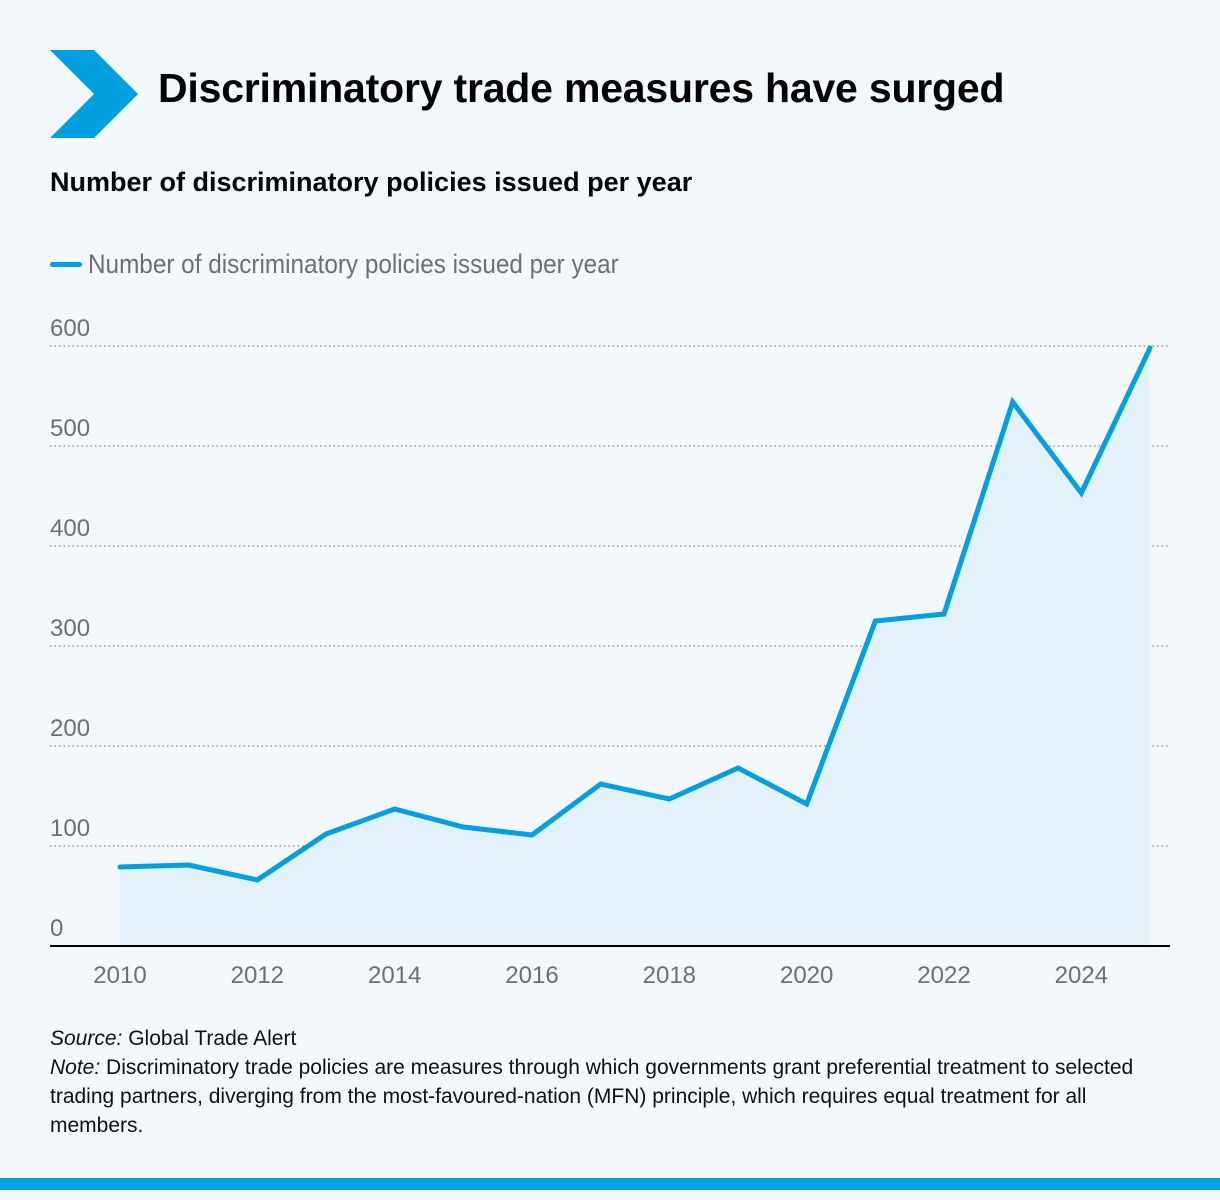  I want to click on y-tick-label-200: 200, so click(70, 728).